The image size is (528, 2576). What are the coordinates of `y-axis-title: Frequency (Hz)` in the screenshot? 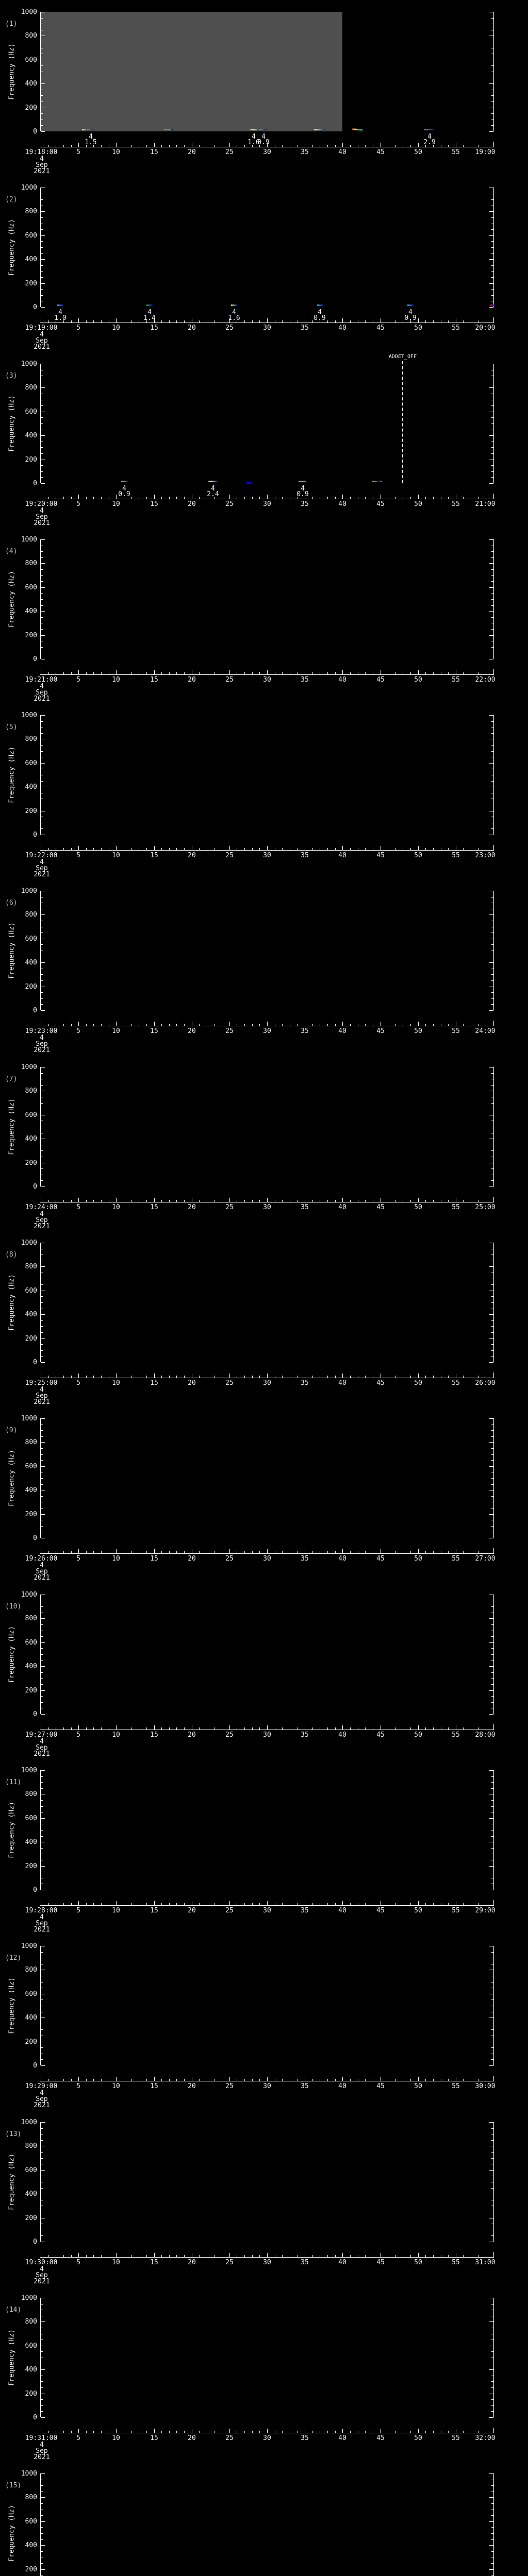 It's located at (12, 2357).